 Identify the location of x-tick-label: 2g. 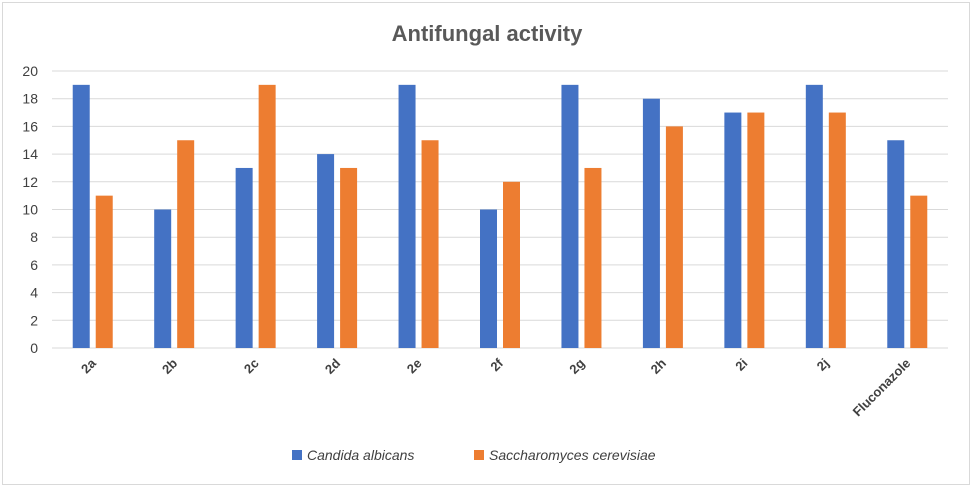
(576, 365).